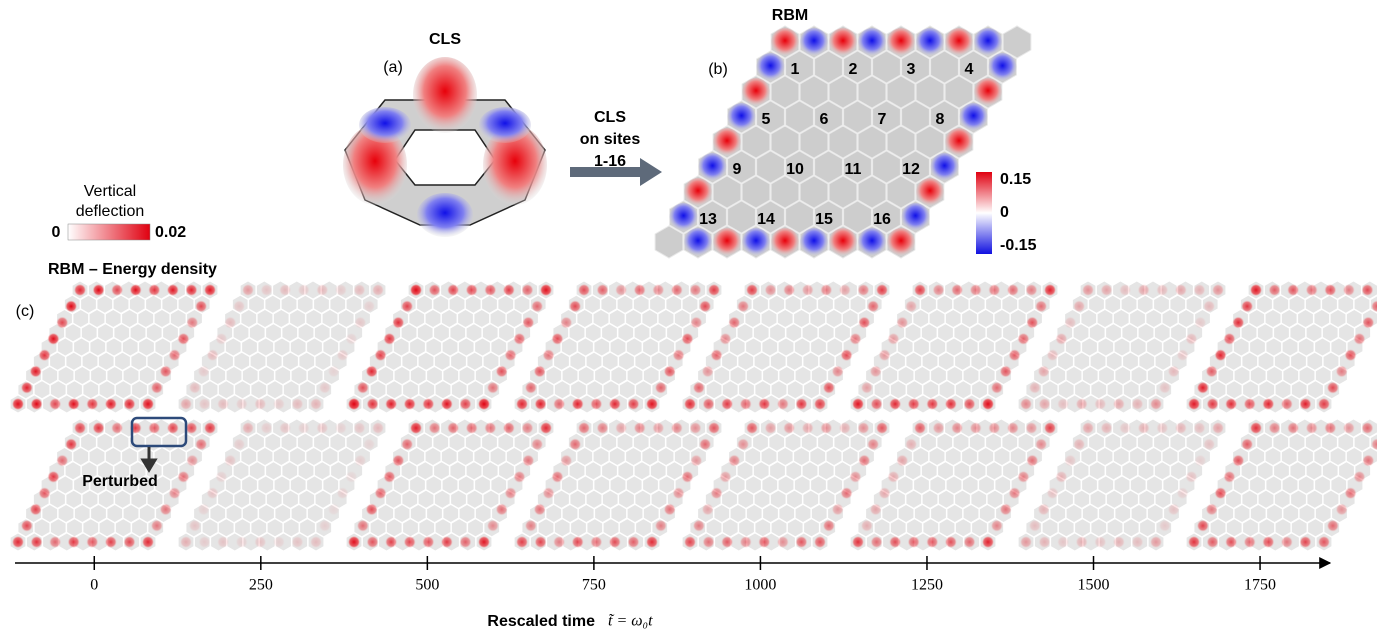 The image size is (1377, 642). What do you see at coordinates (872, 242) in the screenshot?
I see `hex-amplitude` at bounding box center [872, 242].